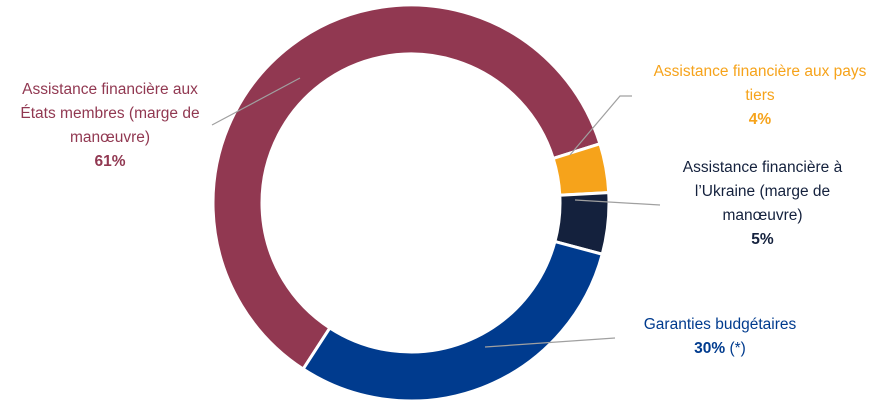 The width and height of the screenshot is (884, 405). I want to click on slice-label: Garanties budgétaires 30% (*), so click(720, 337).